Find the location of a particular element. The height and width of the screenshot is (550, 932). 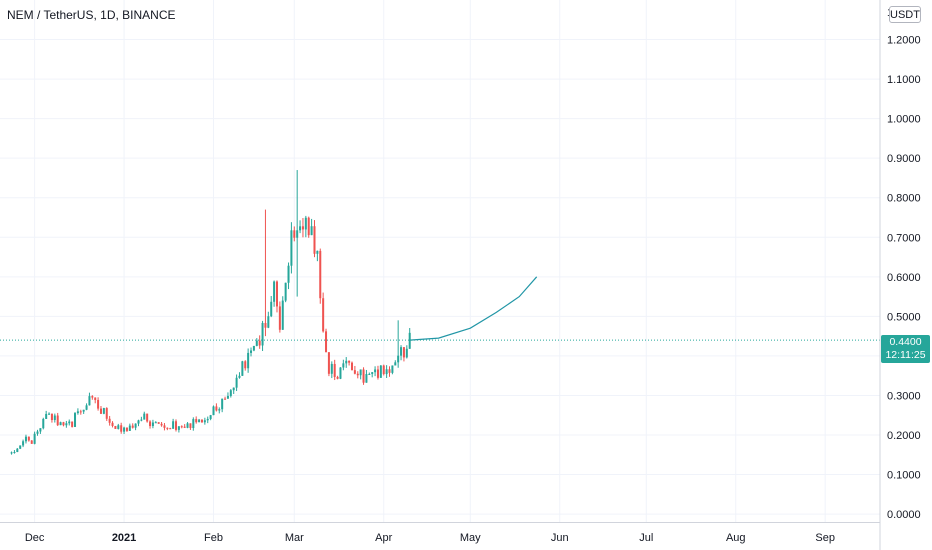

time-tick-label: 2021 is located at coordinates (124, 538).